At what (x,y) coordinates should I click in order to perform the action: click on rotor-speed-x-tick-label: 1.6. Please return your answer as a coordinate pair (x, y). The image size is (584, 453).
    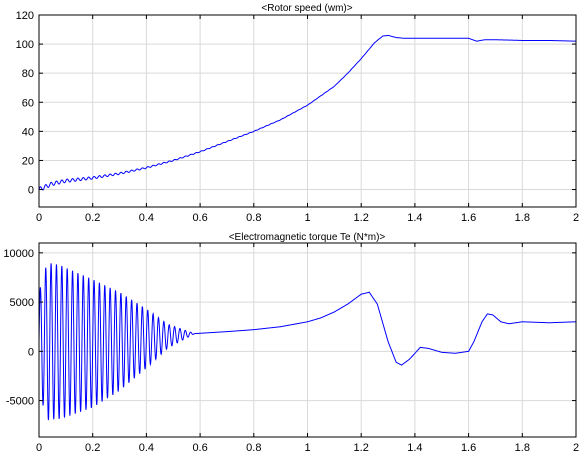
    Looking at the image, I should click on (468, 218).